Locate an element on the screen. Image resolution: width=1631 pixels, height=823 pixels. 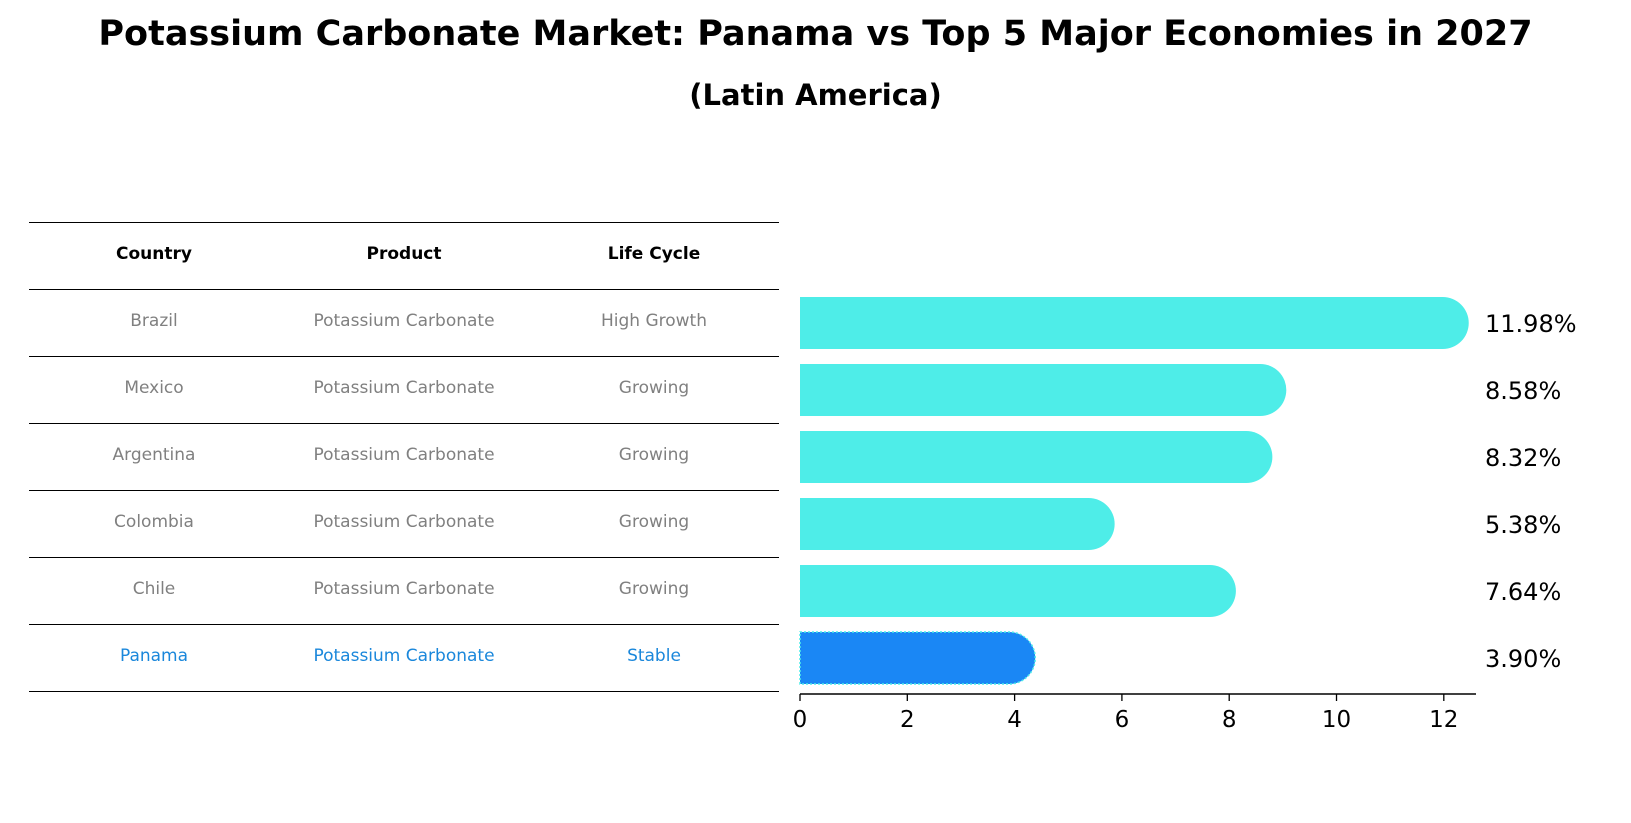
value-label: 5.38% is located at coordinates (1523, 525).